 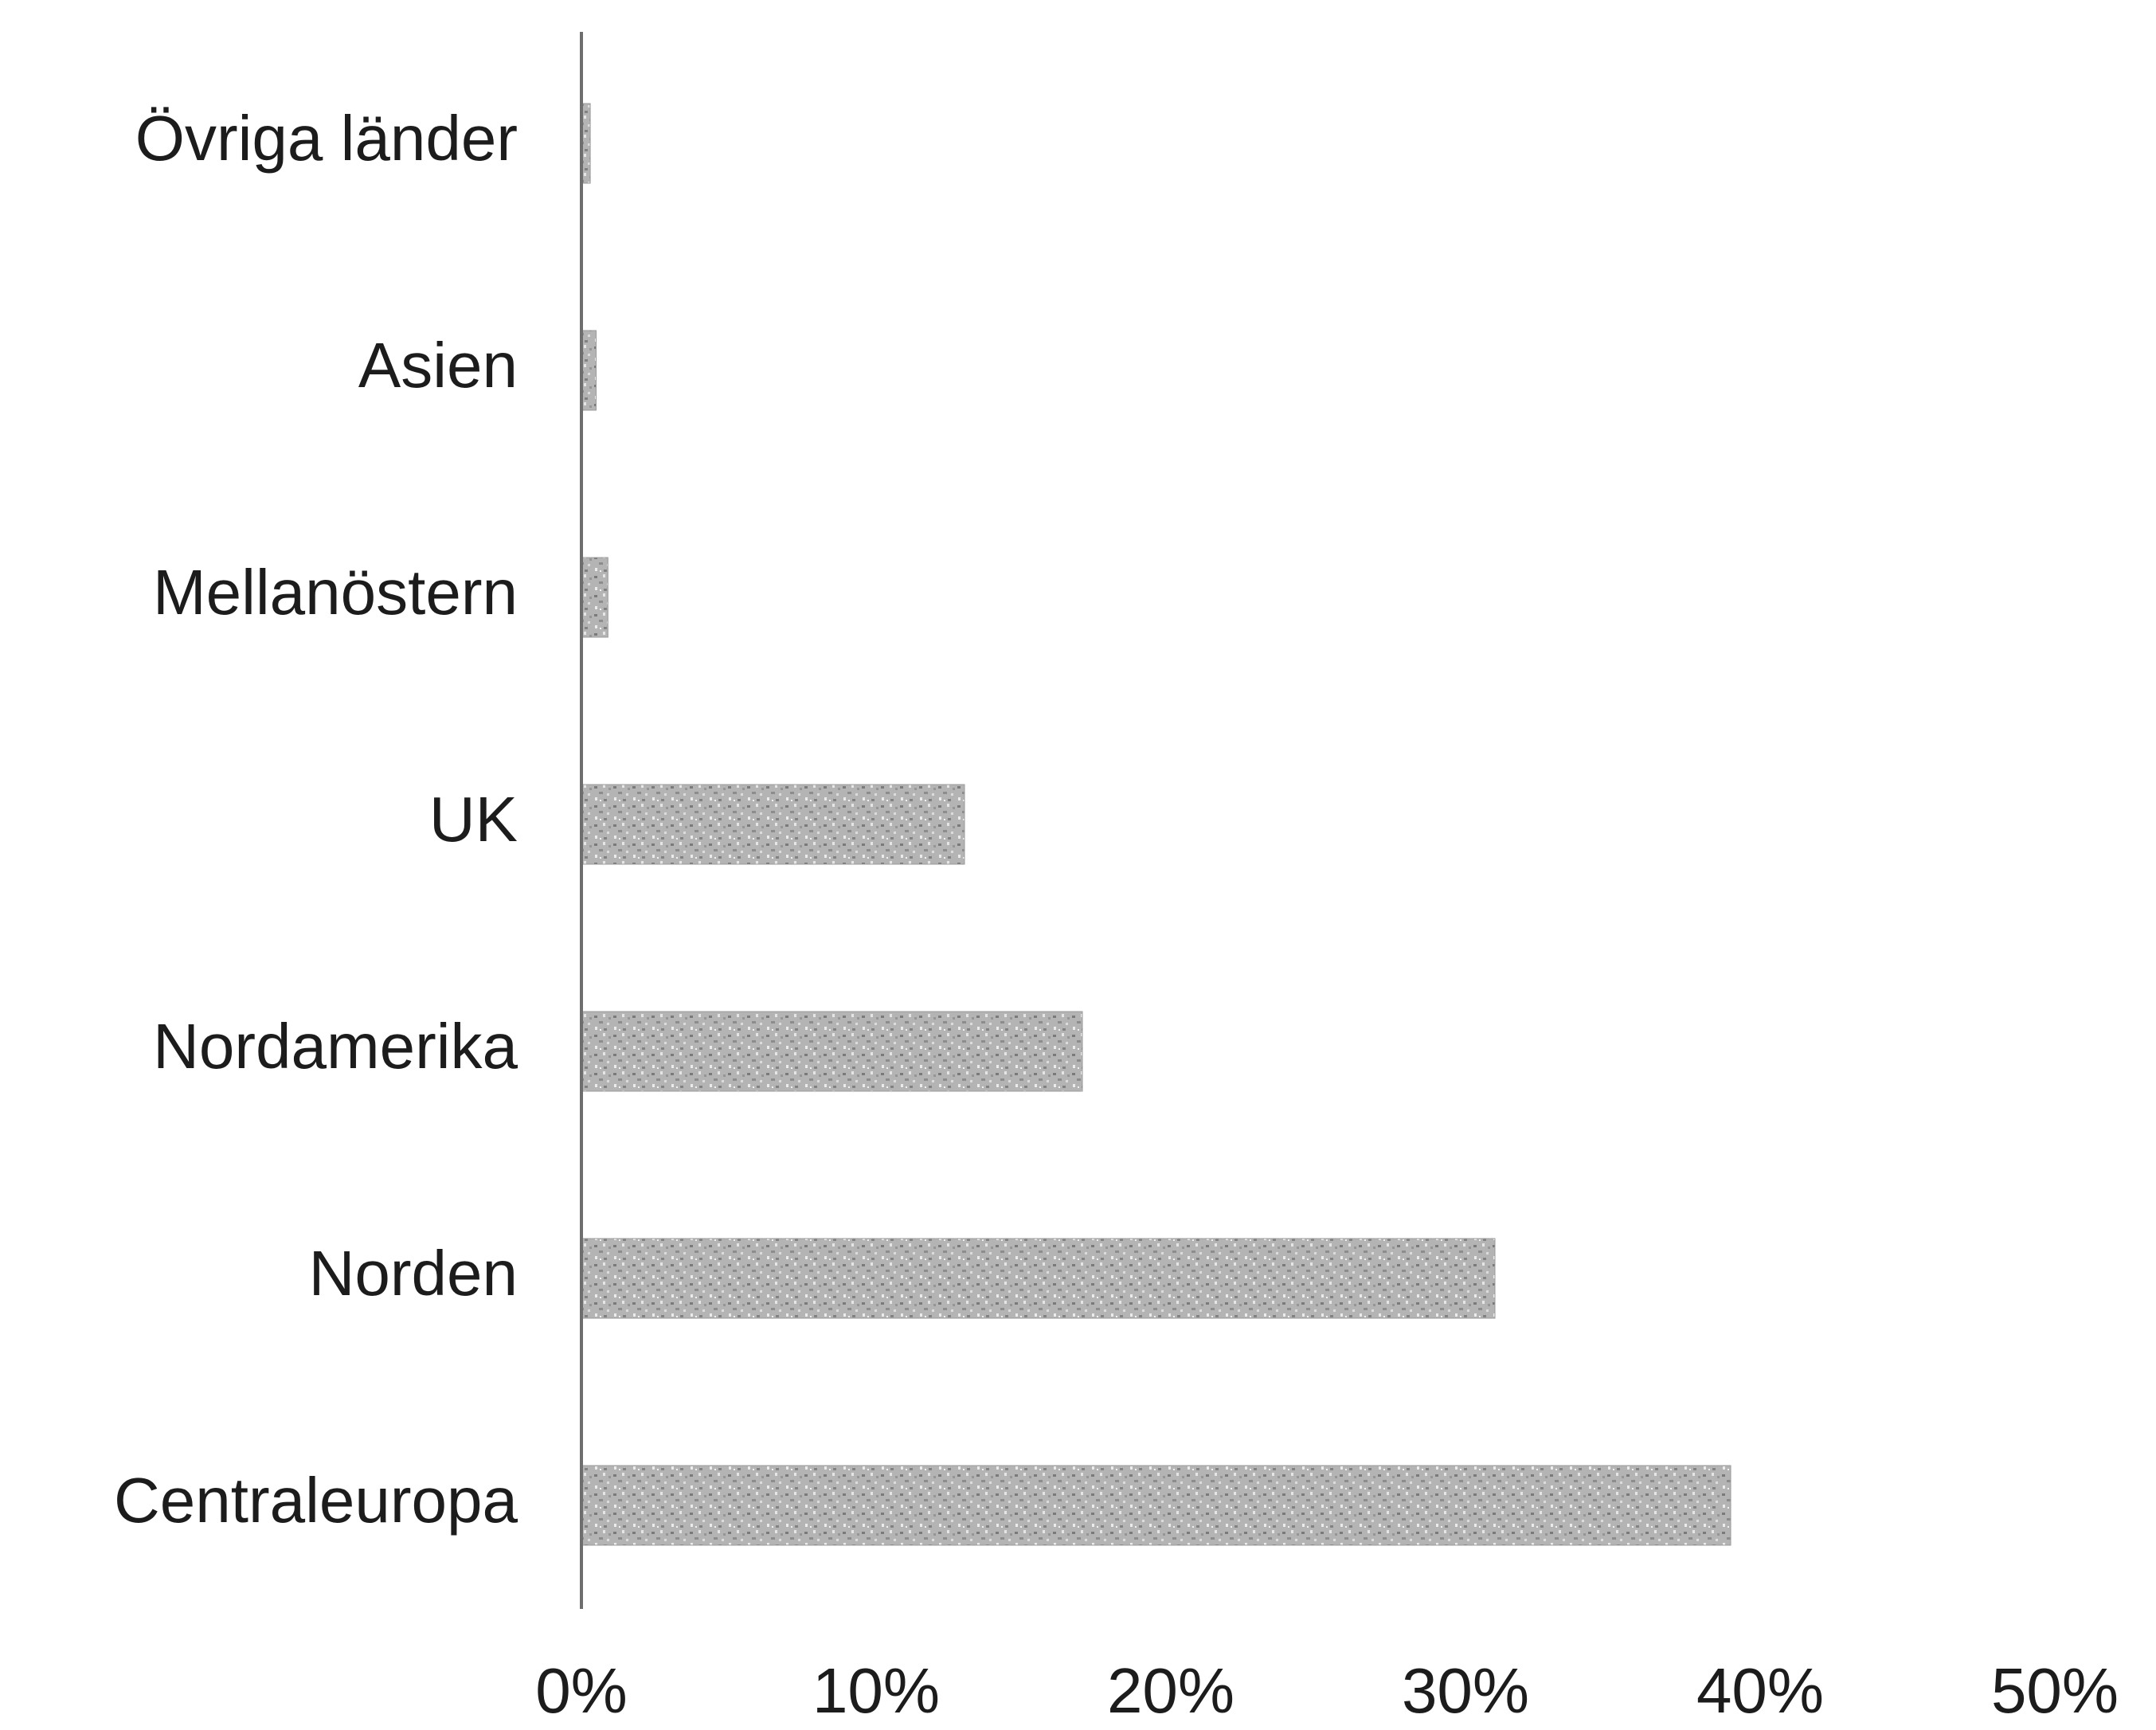 I want to click on x-tick-label-10: 10%, so click(x=876, y=1690).